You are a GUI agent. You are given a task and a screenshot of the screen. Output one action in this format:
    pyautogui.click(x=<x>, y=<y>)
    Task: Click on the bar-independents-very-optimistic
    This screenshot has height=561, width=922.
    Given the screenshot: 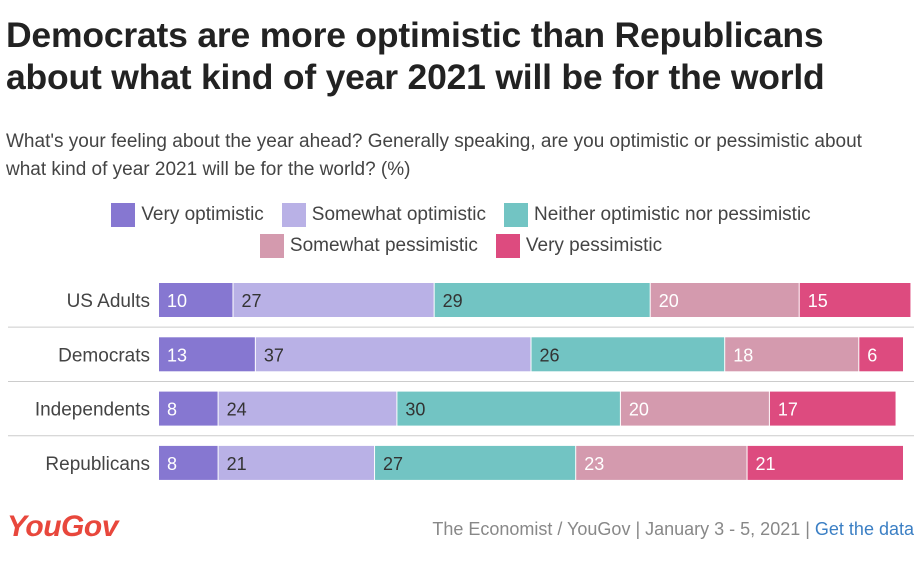 What is the action you would take?
    pyautogui.click(x=188, y=408)
    